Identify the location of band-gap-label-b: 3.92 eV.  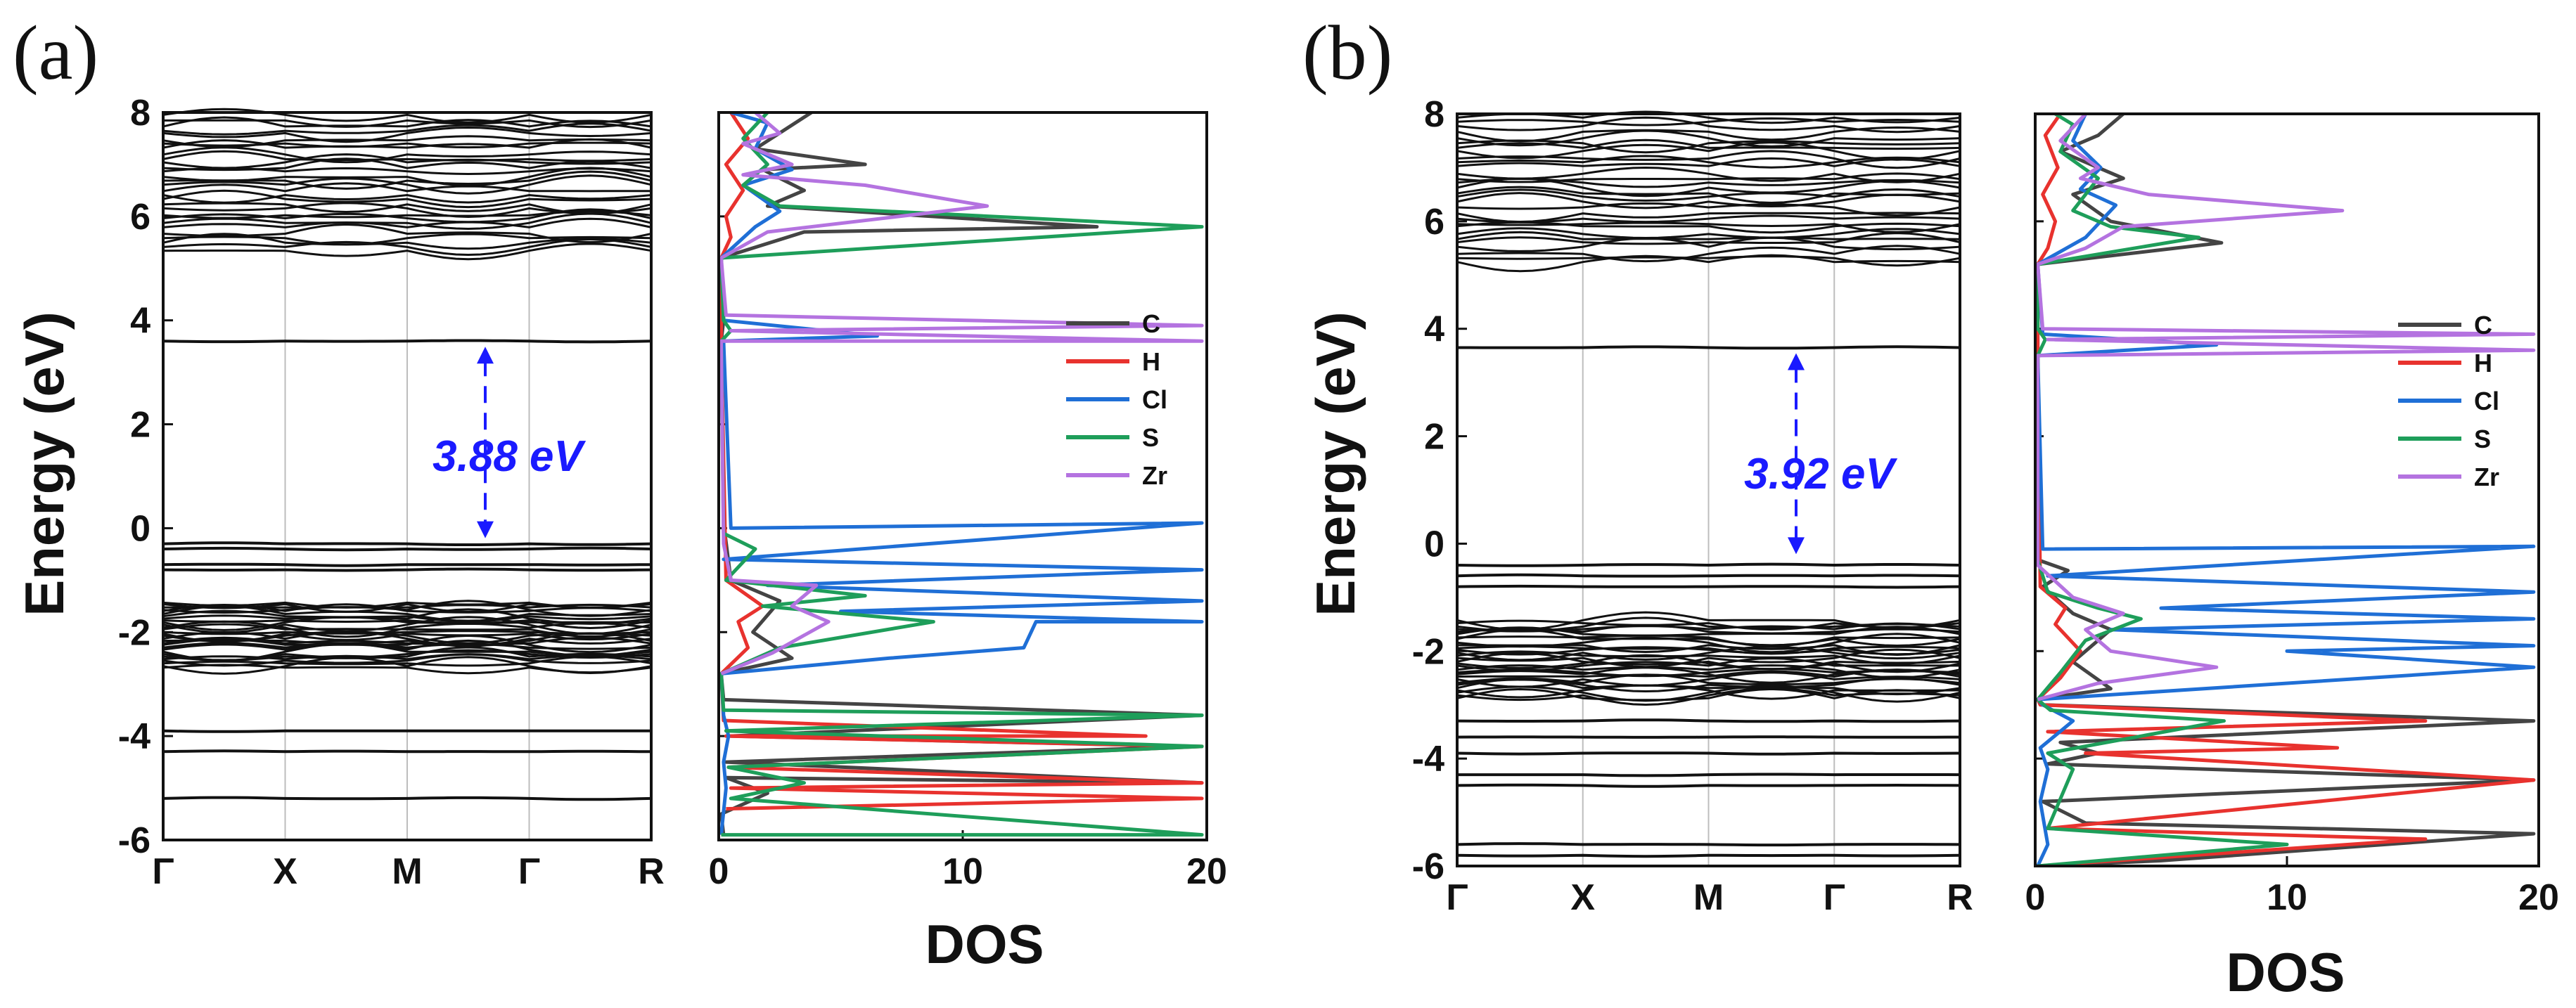
(1820, 474).